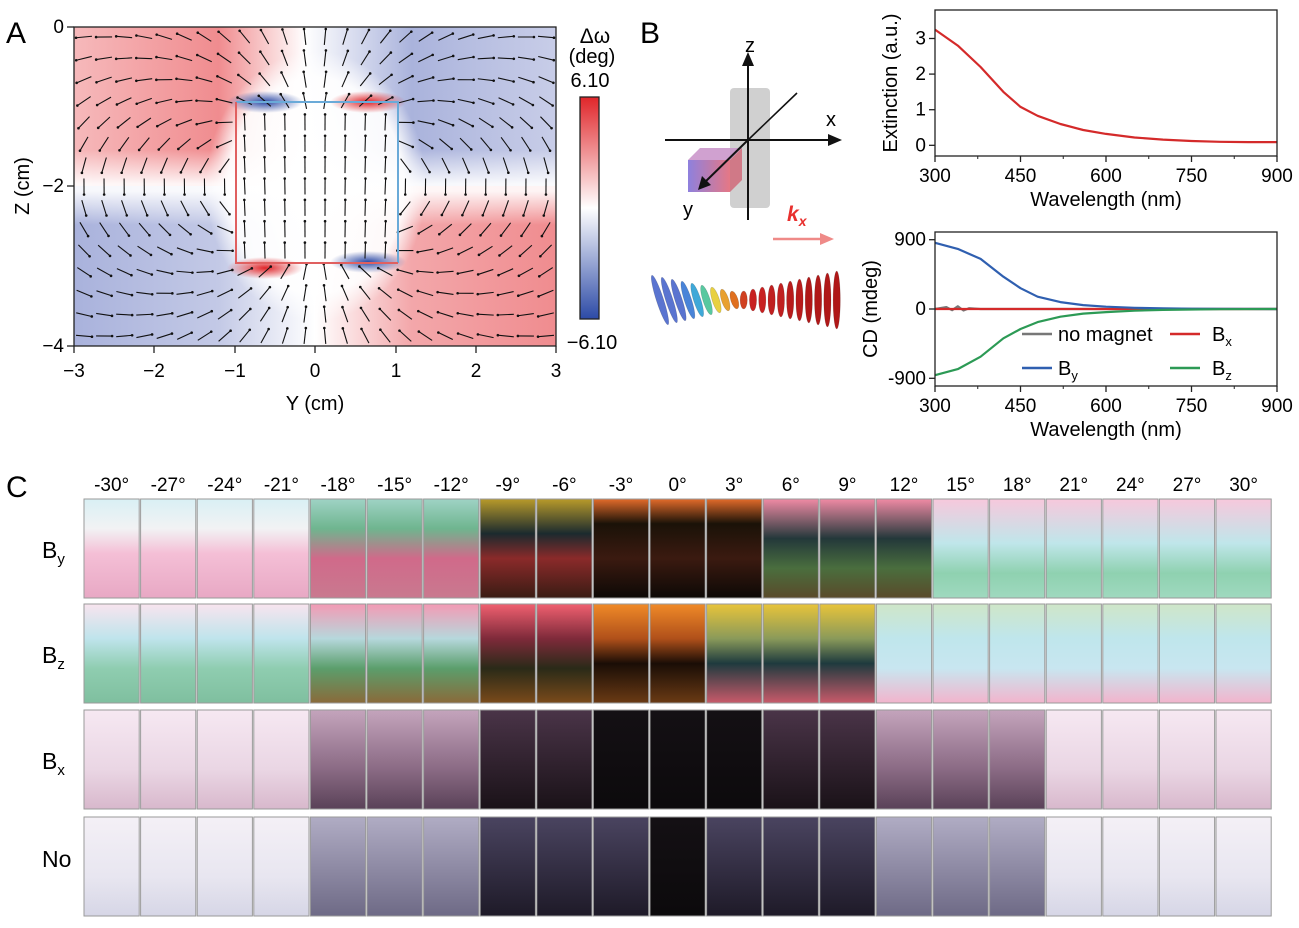 The width and height of the screenshot is (1299, 928). I want to click on series-line-extinction, so click(1105, 86).